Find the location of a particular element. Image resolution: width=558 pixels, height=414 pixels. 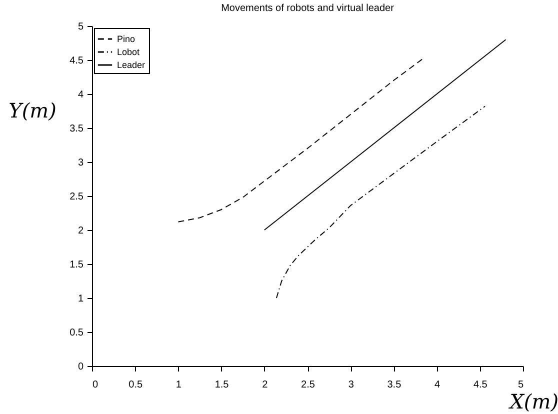

x-tick-label: 4 is located at coordinates (437, 385).